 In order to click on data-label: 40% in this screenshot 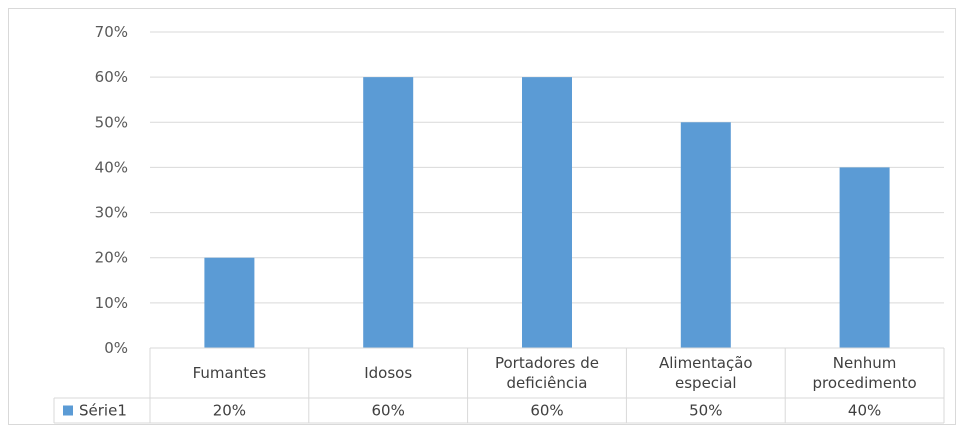, I will do `click(864, 411)`.